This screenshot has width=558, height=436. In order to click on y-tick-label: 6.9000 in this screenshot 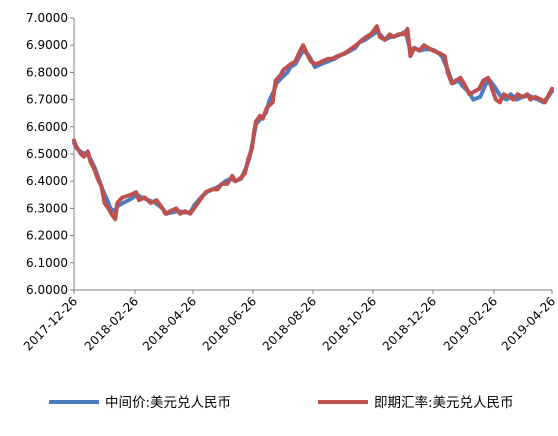, I will do `click(47, 45)`.